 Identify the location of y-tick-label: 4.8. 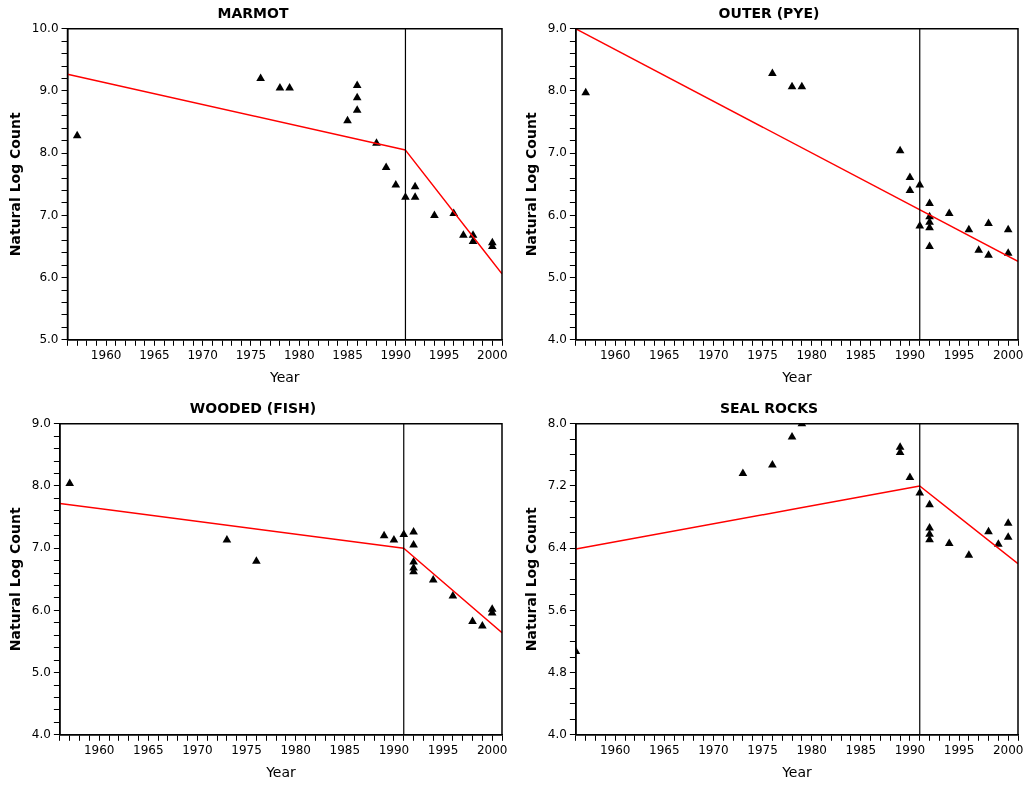
(557, 671).